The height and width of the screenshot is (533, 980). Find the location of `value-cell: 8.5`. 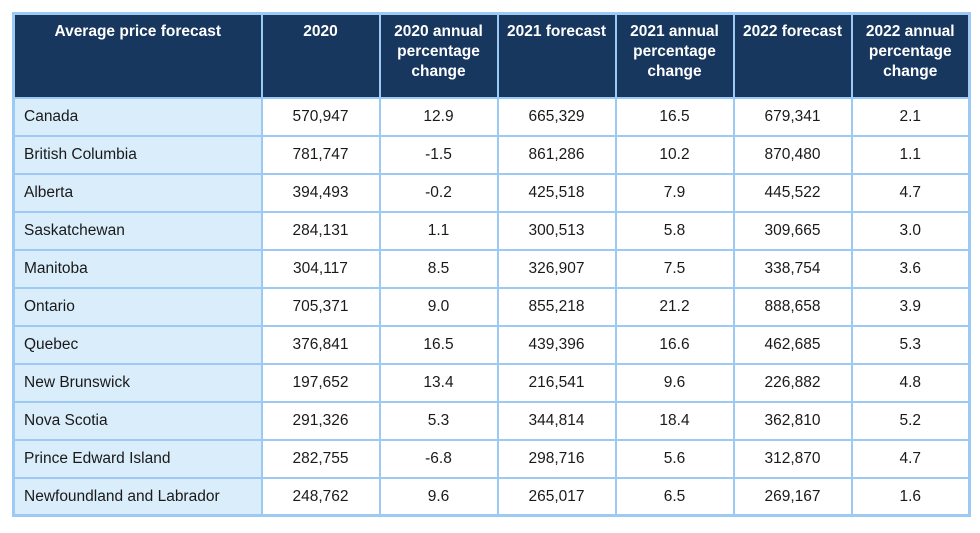

value-cell: 8.5 is located at coordinates (438, 268).